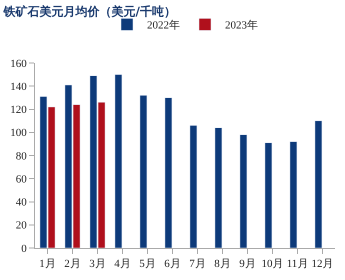 Image resolution: width=345 pixels, height=280 pixels. Describe the element at coordinates (19, 64) in the screenshot. I see `y-tick-label: 160` at that location.